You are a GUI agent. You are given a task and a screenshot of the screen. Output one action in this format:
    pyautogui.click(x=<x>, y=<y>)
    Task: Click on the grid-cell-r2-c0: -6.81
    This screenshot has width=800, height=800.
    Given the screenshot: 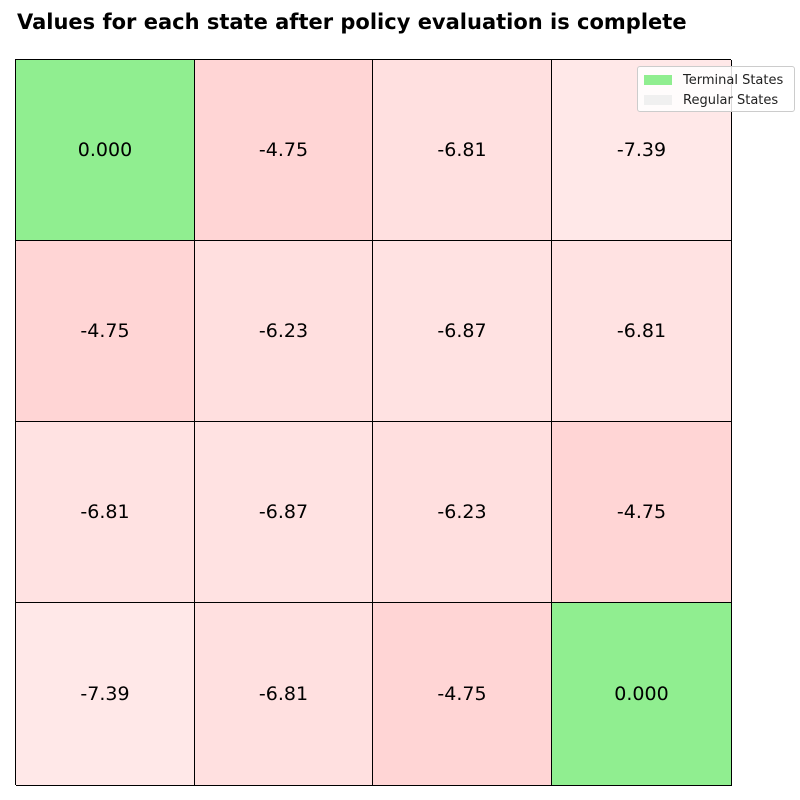 What is the action you would take?
    pyautogui.click(x=105, y=512)
    